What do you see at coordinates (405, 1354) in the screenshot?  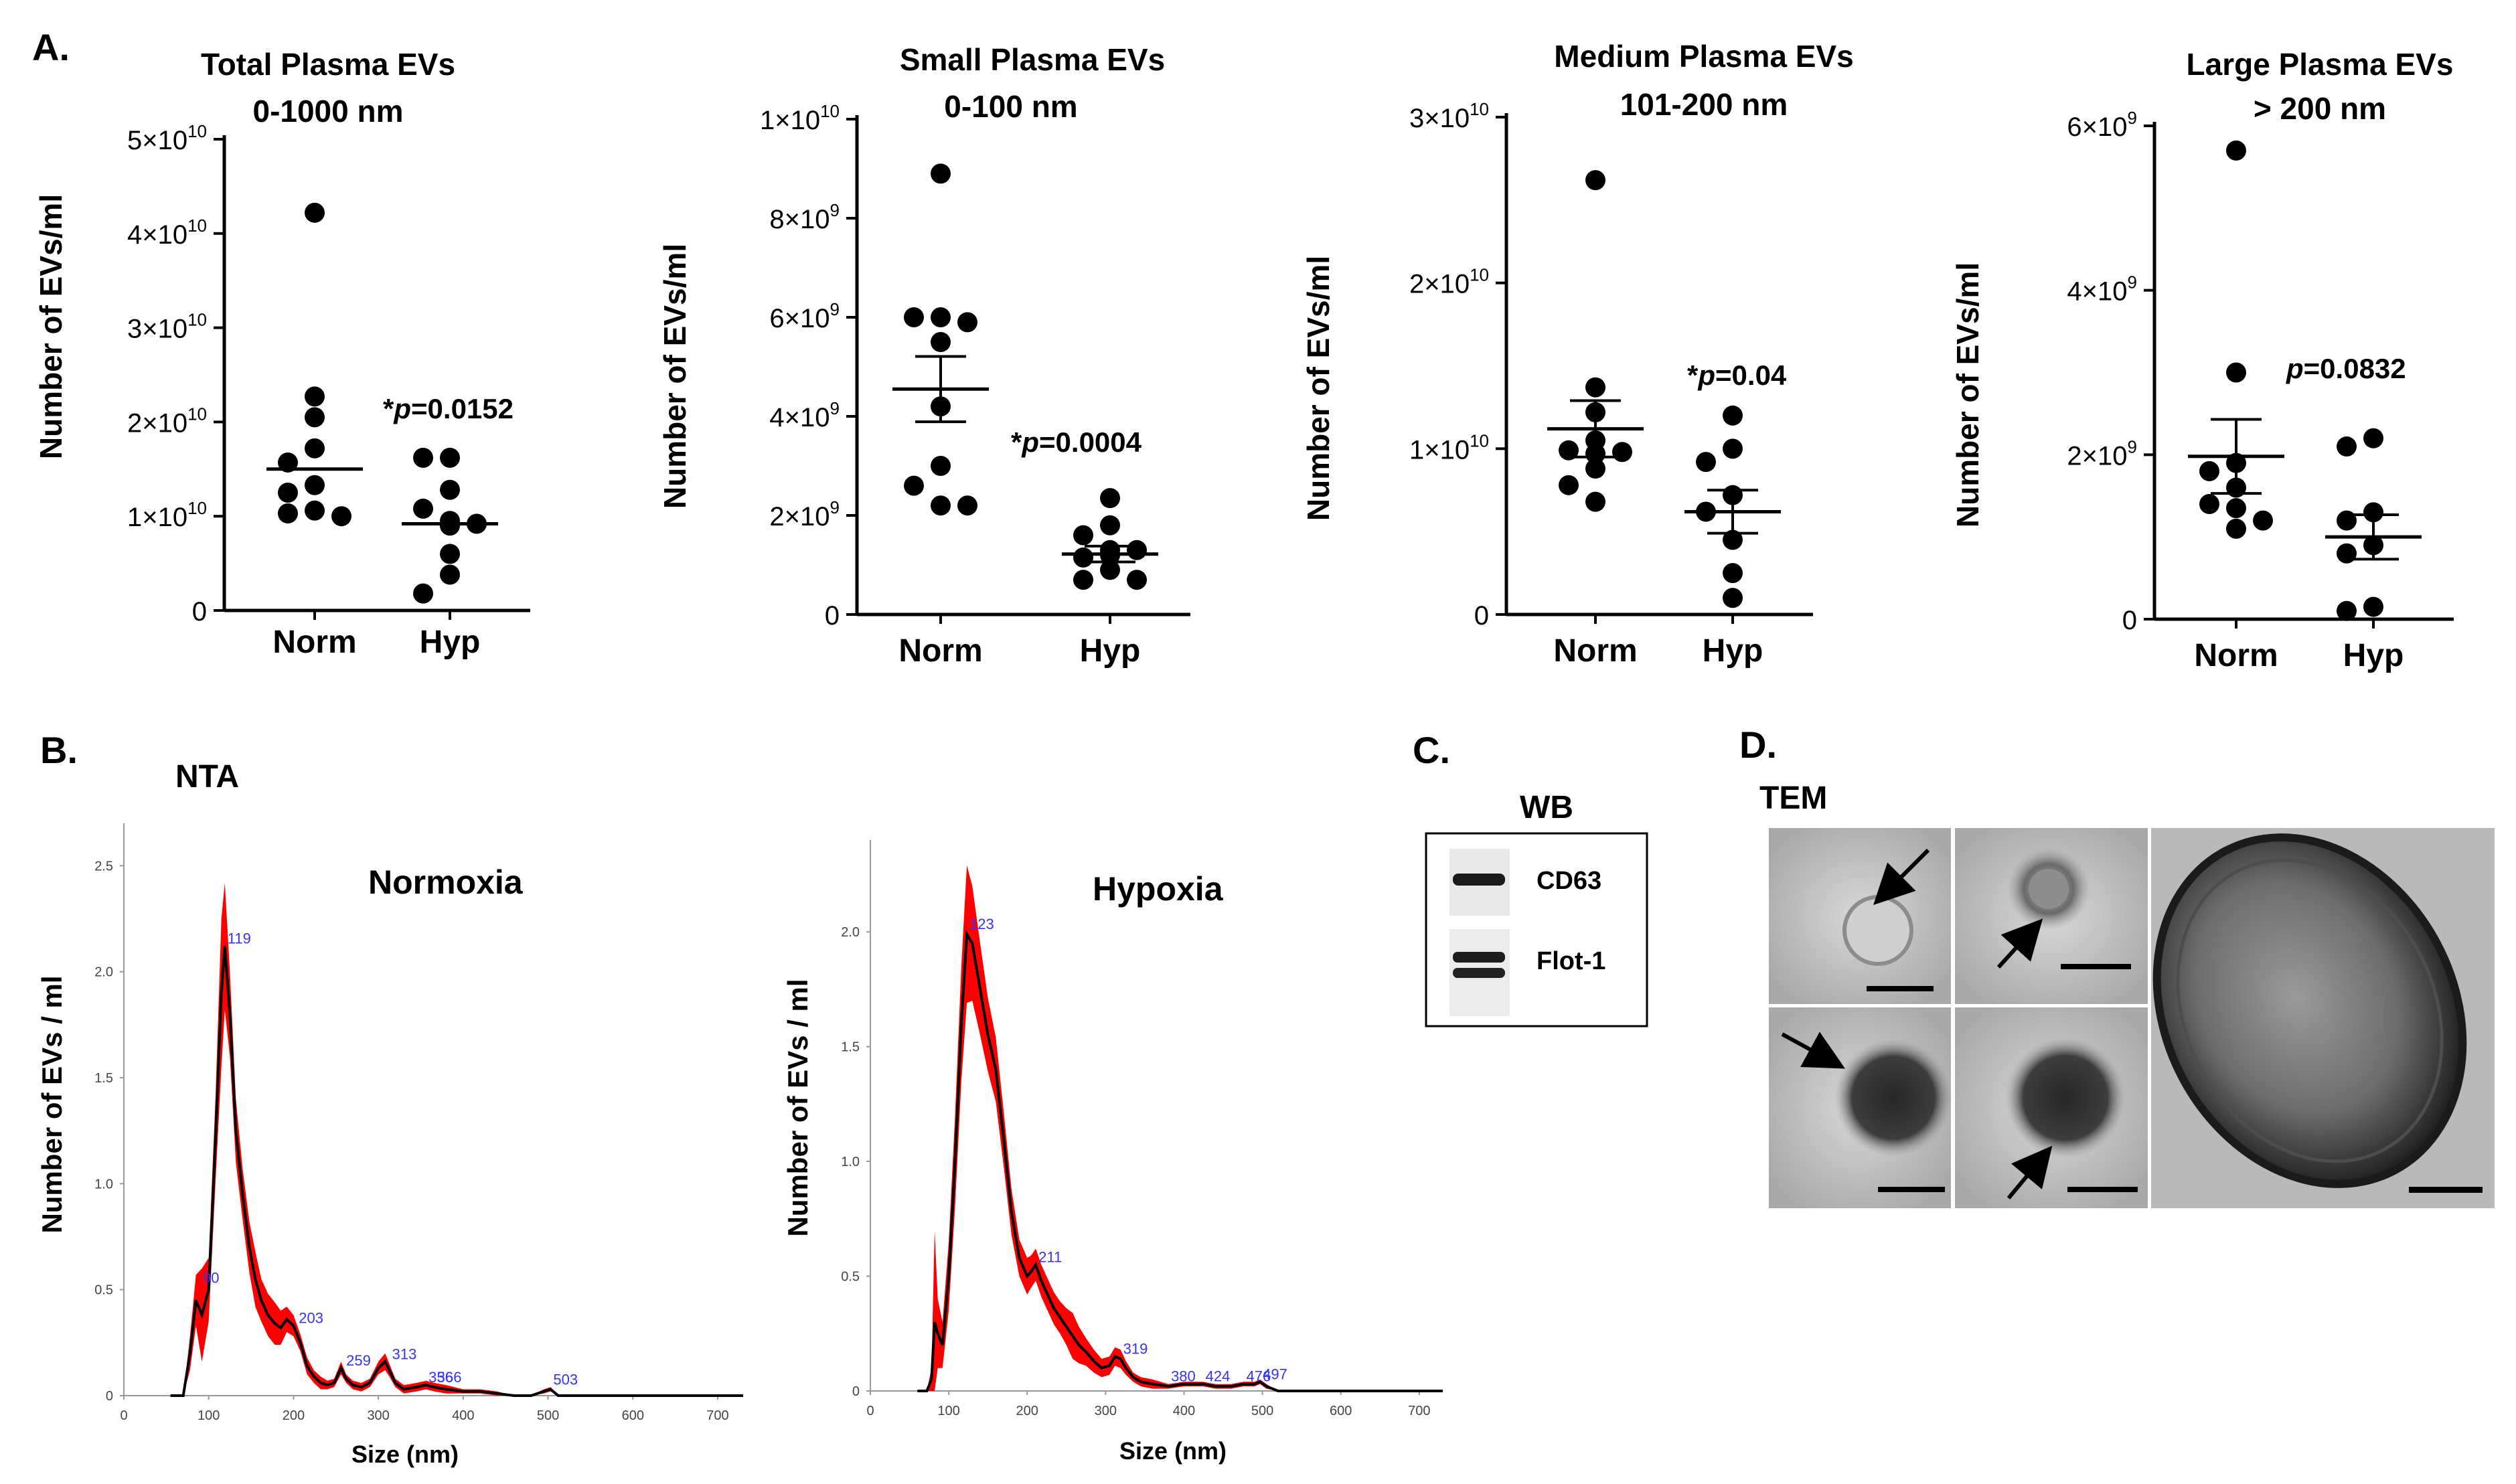 I see `peak-label: 313` at bounding box center [405, 1354].